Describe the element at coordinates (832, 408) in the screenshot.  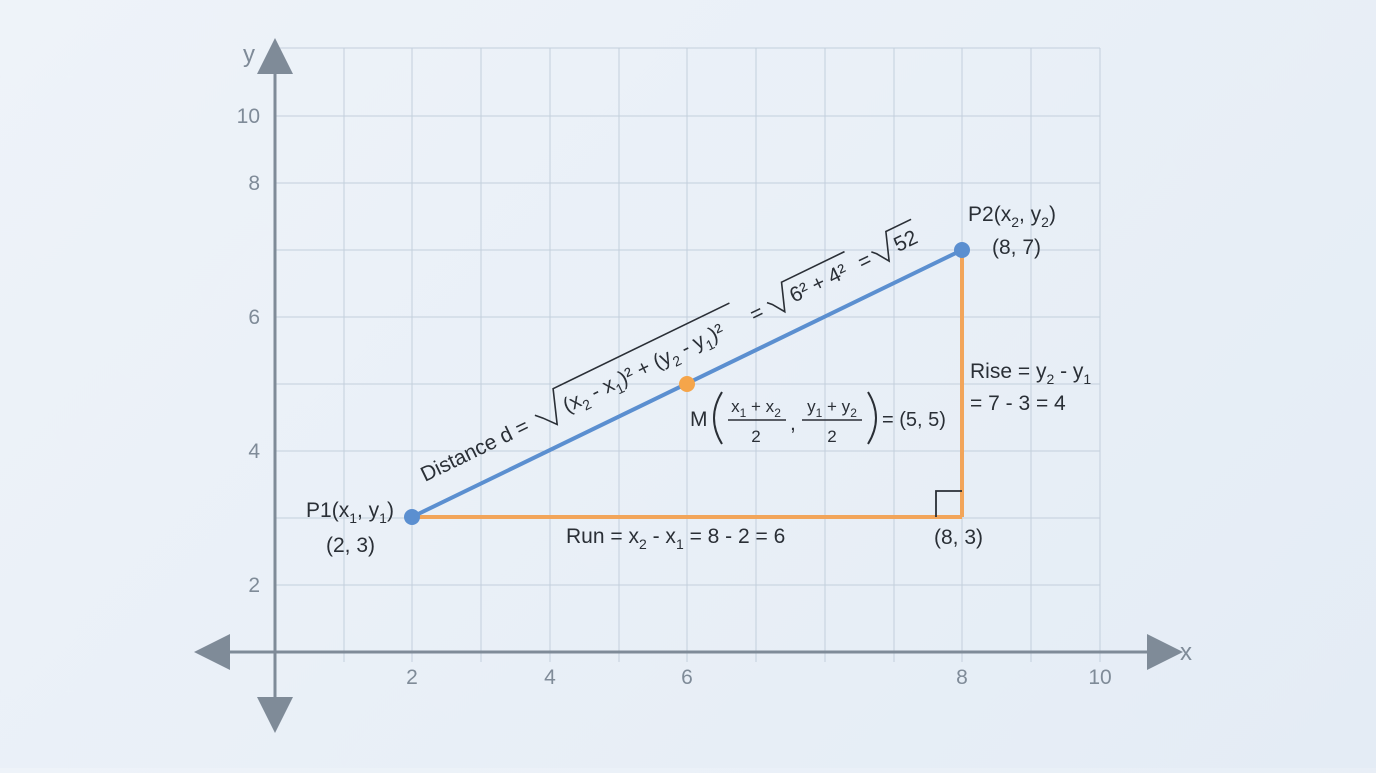
I see `midpoint-y-numerator: y1 + y2` at that location.